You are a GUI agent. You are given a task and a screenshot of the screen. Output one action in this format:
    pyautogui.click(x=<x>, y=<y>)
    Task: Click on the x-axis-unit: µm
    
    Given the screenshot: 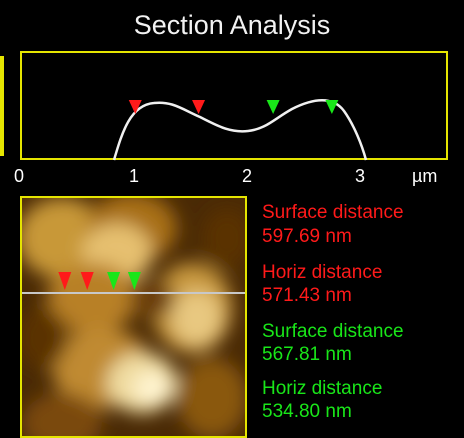 What is the action you would take?
    pyautogui.click(x=425, y=176)
    